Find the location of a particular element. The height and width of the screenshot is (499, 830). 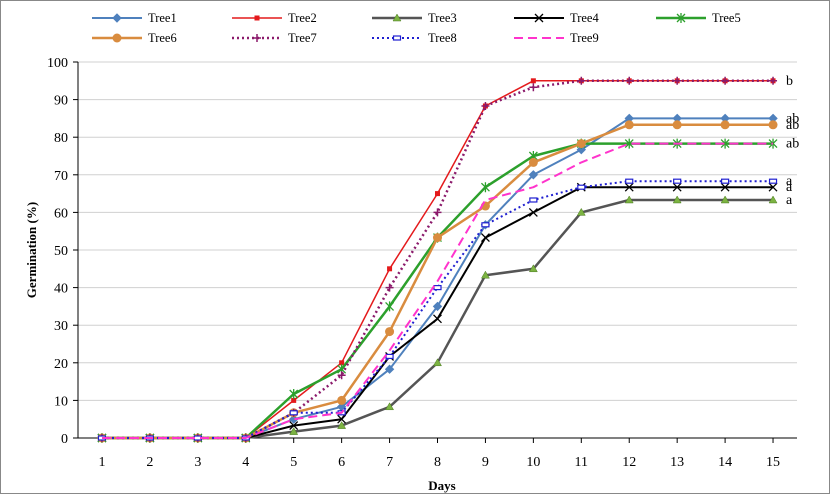

legend-item-tree9: Tree9 is located at coordinates (556, 38).